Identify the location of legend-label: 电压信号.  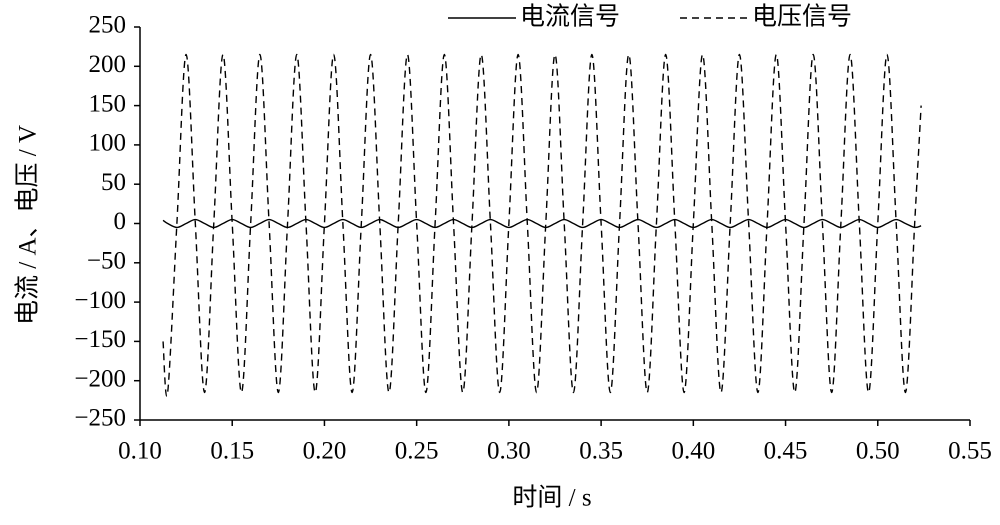
(802, 17).